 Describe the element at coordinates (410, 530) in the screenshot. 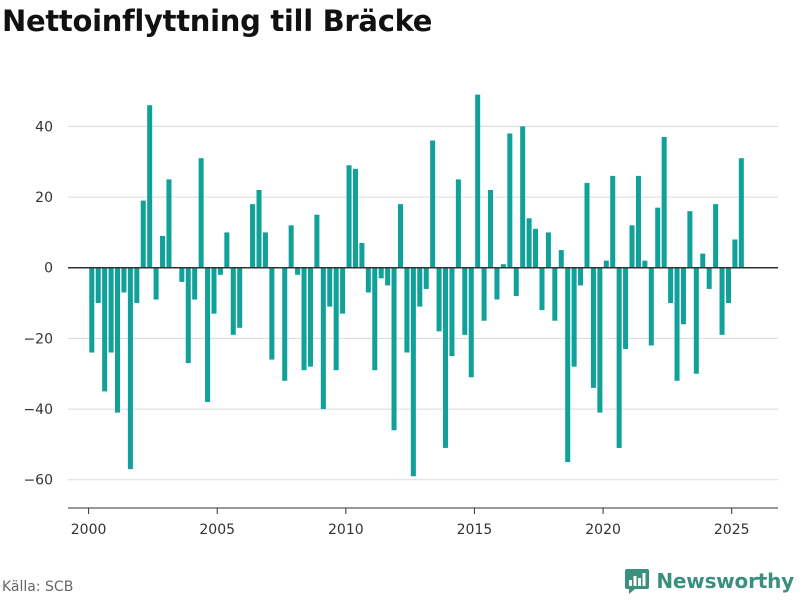

I see `x-tick-labels: 2000 2005 2010 2015 2020 2025` at that location.